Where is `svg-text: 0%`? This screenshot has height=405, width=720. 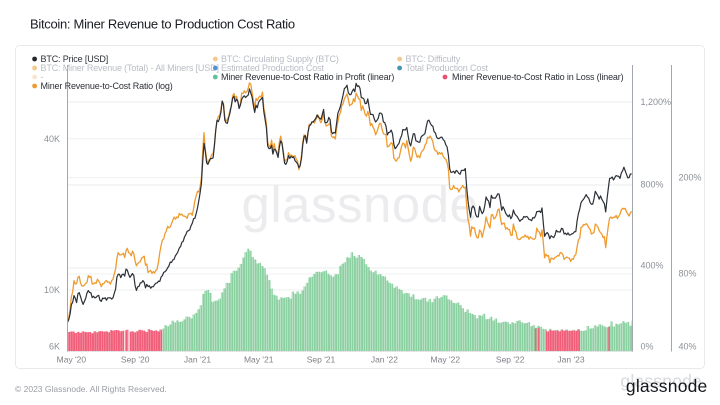
svg-text: 0% is located at coordinates (647, 346).